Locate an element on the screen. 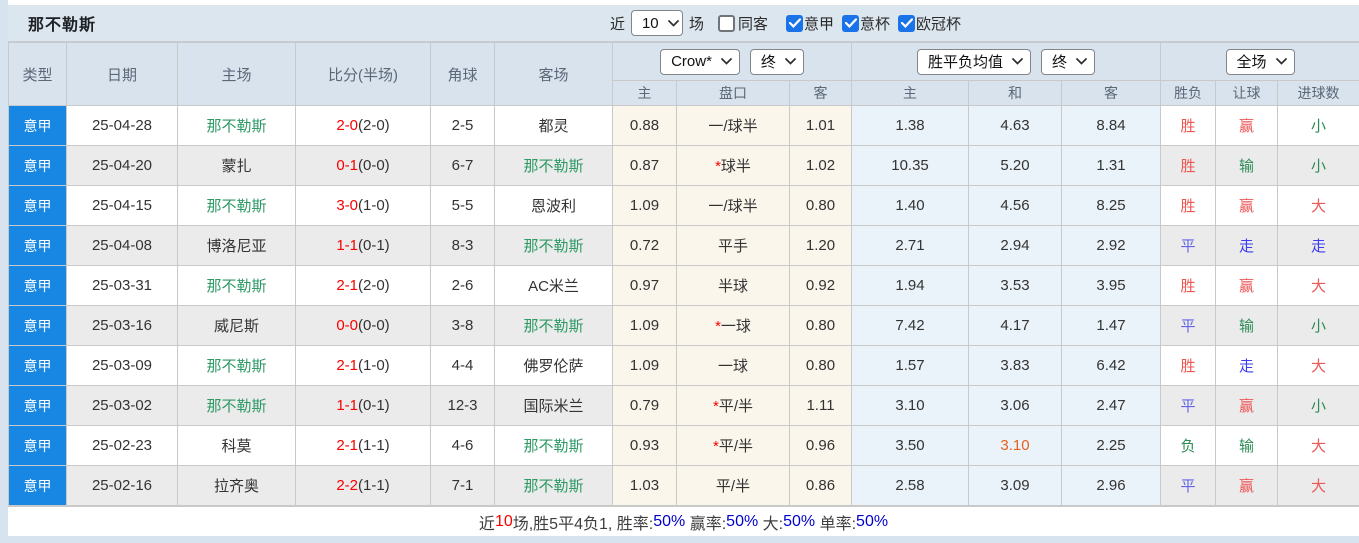 This screenshot has width=1359, height=543. odds-company-select: Crow* is located at coordinates (700, 61).